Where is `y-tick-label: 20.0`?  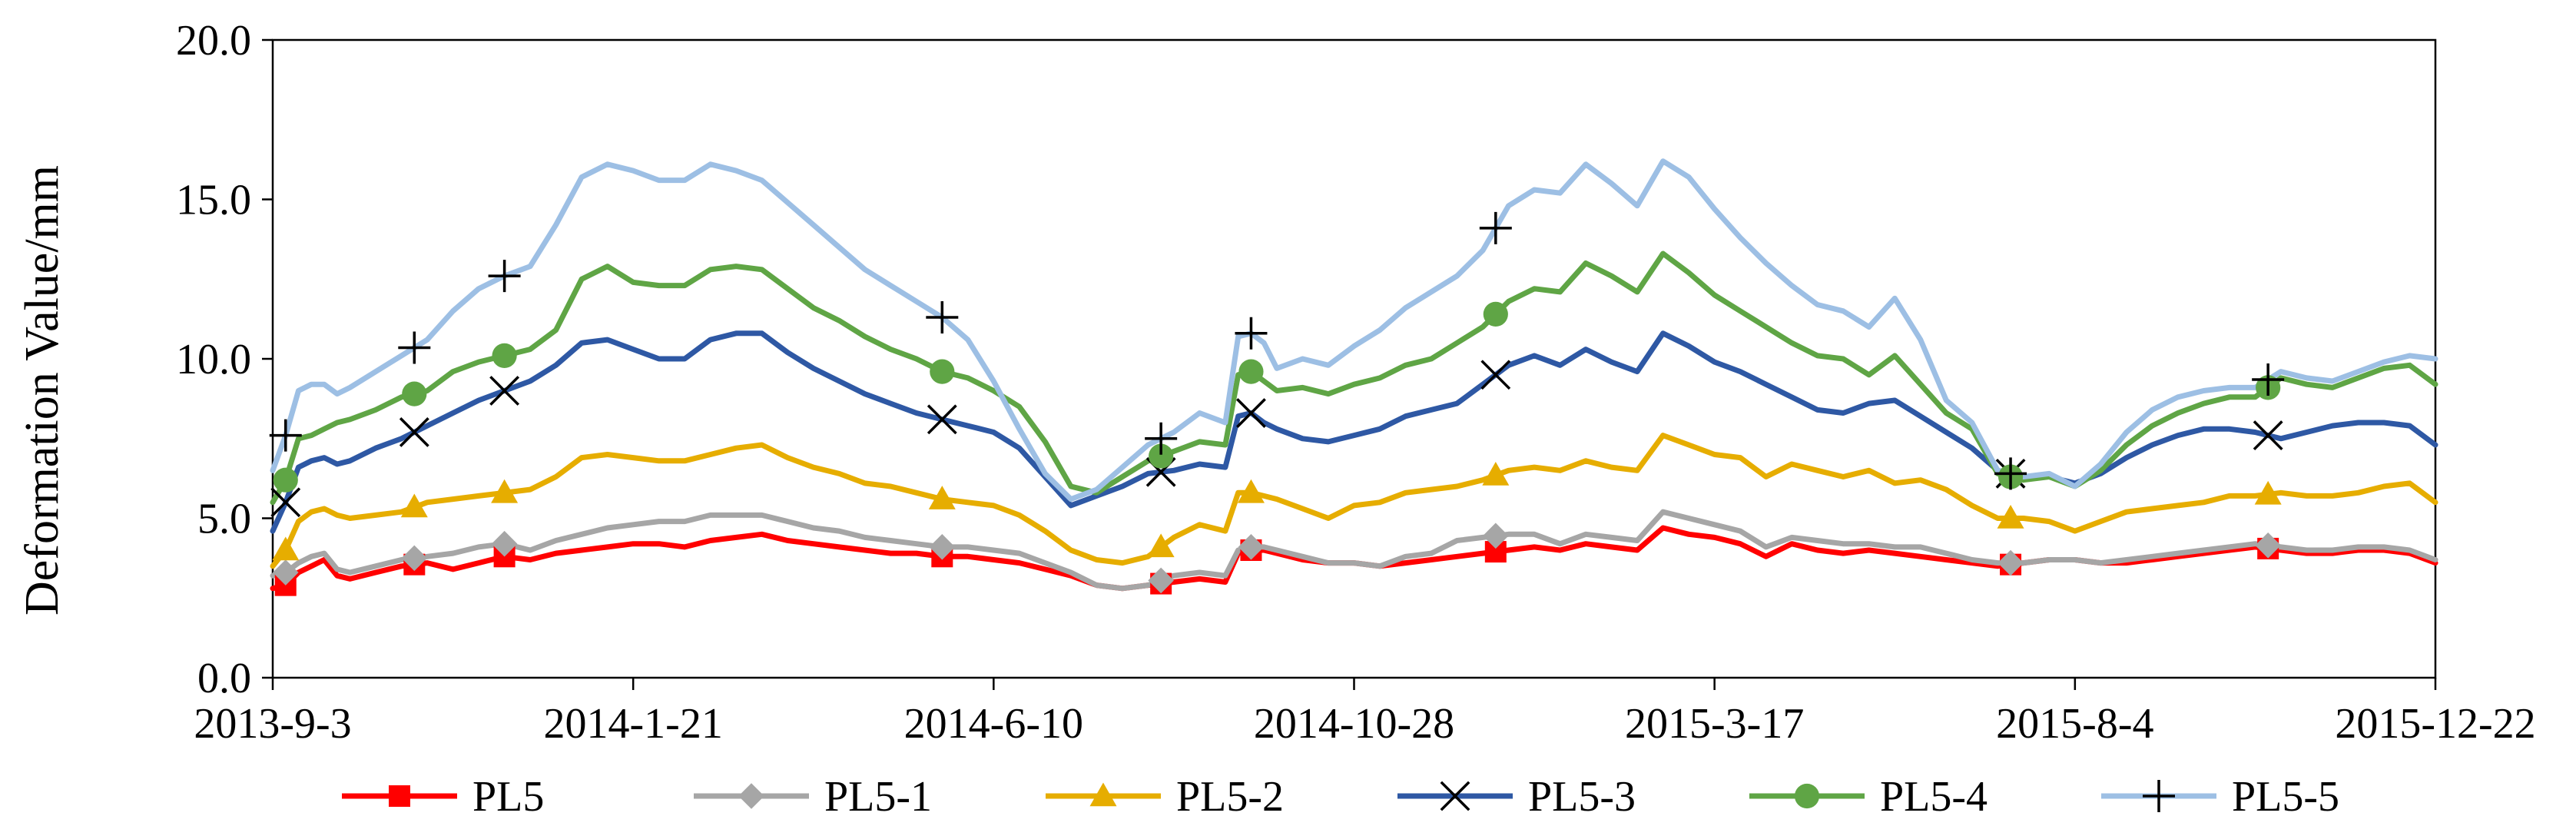
y-tick-label: 20.0 is located at coordinates (213, 41).